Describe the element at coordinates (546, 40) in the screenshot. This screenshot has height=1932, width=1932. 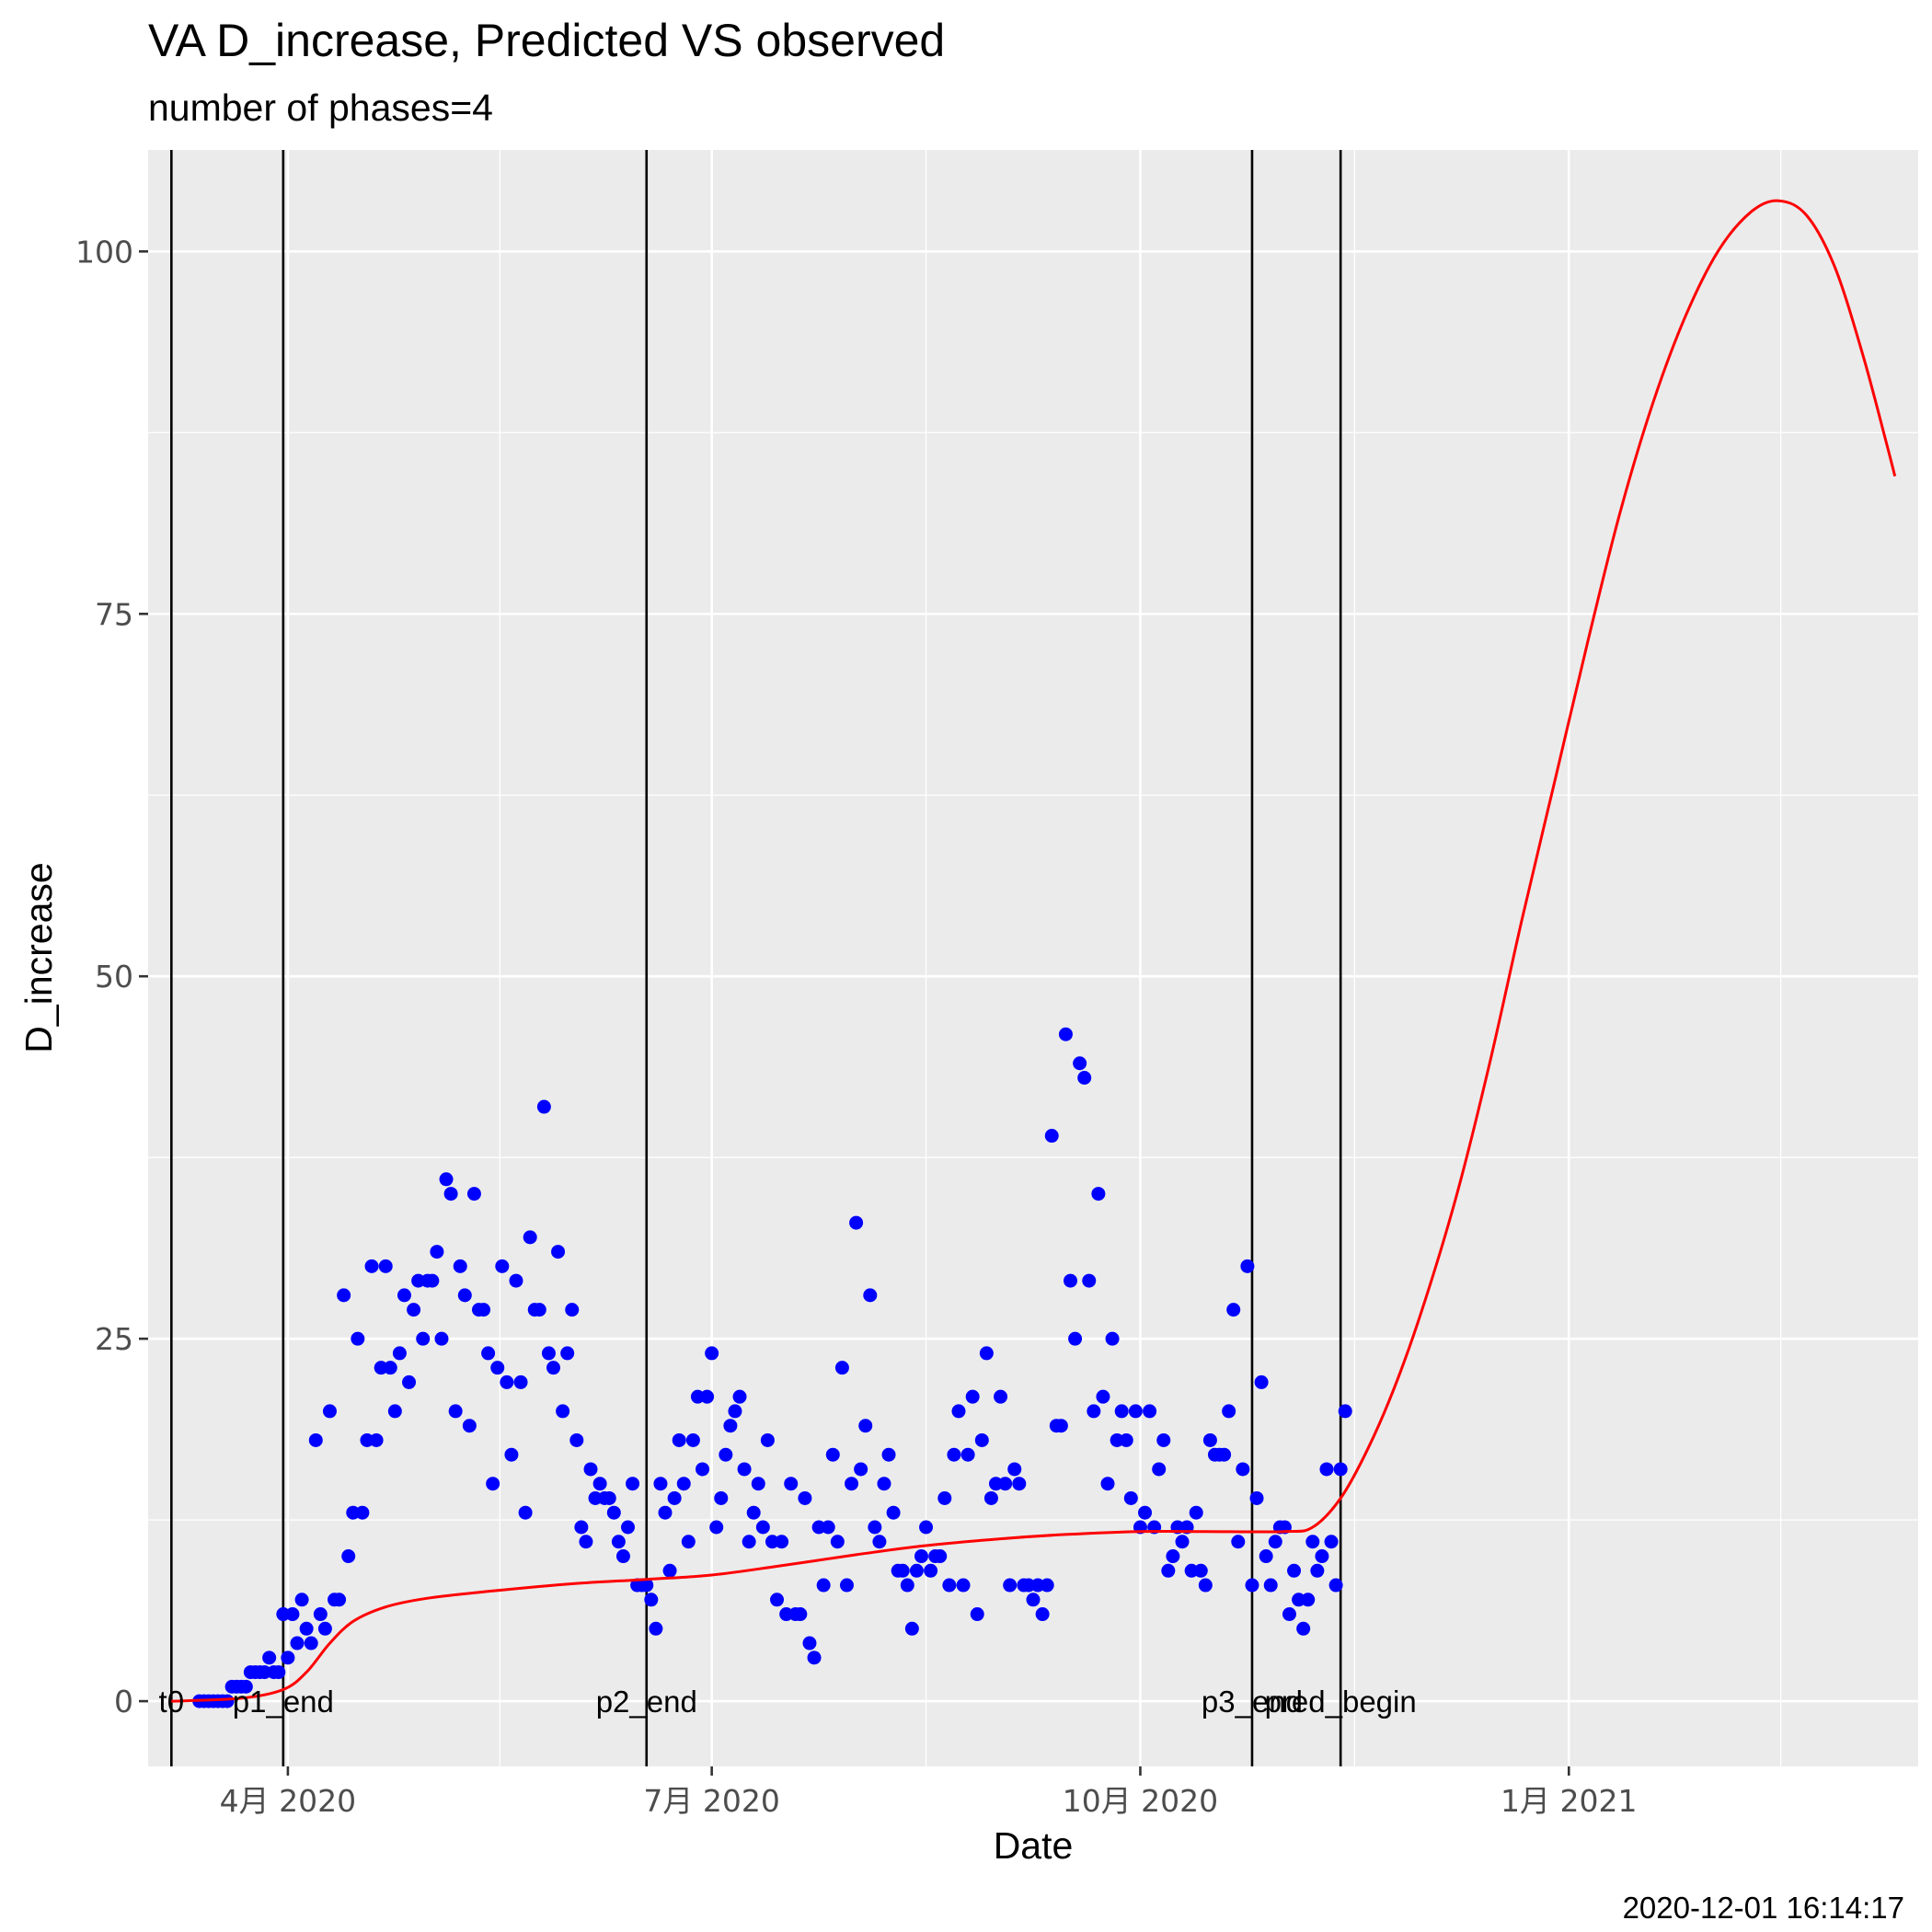
I see `chart-title: VA D_increase, Predicted VS observed` at that location.